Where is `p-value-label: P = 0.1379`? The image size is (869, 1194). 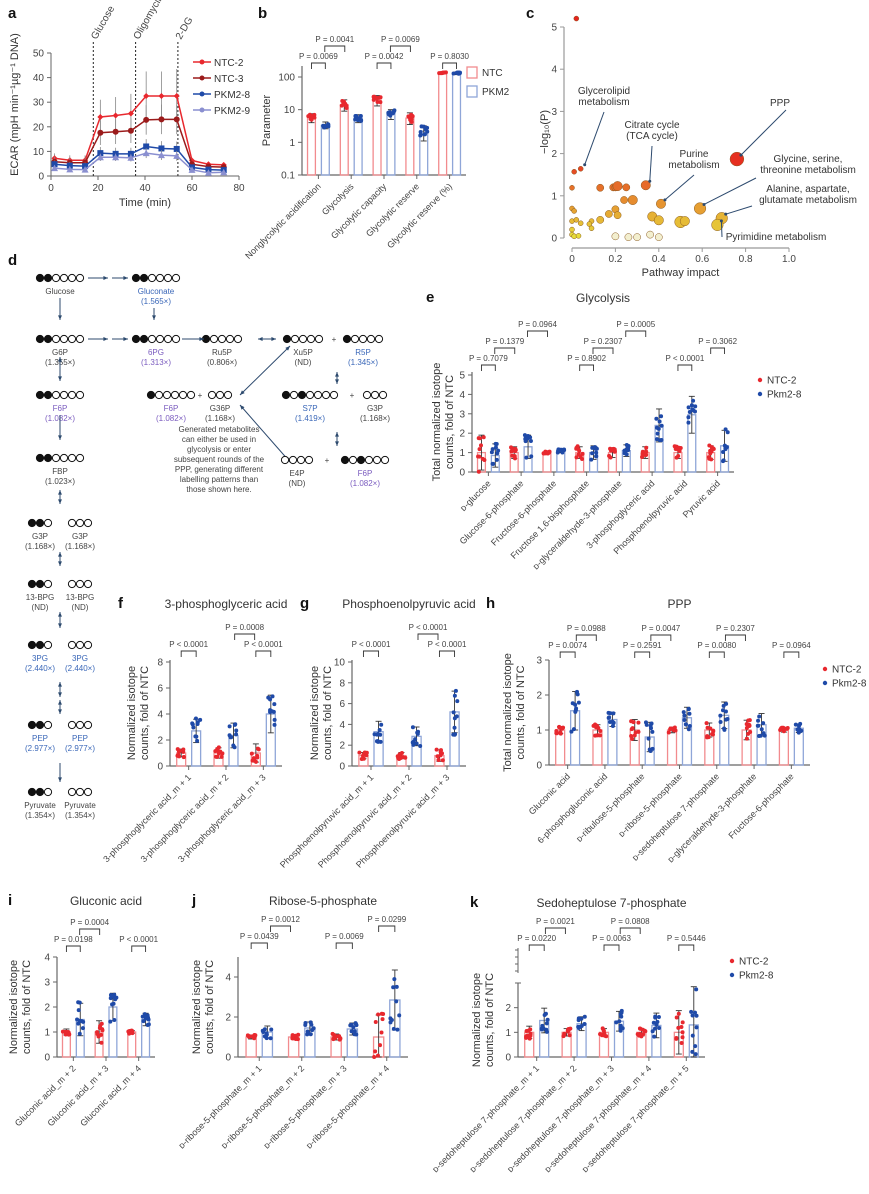
p-value-label: P = 0.1379 is located at coordinates (504, 341).